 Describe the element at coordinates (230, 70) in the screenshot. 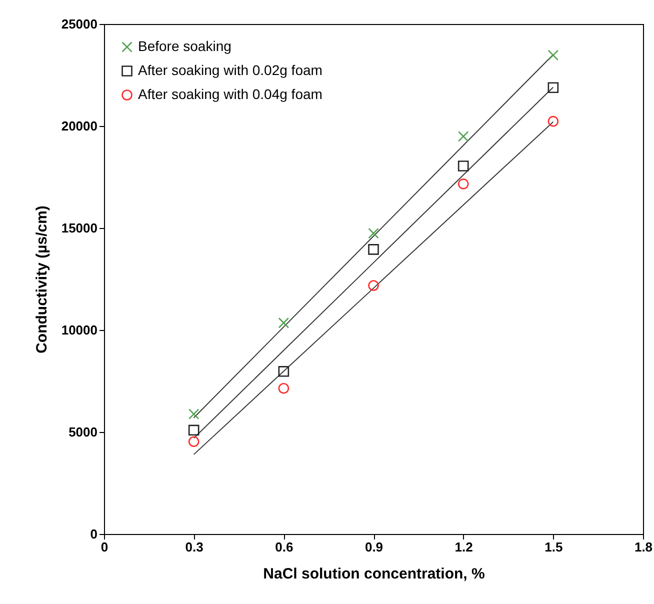

I see `legend-label: After soaking with 0.02g foam` at that location.